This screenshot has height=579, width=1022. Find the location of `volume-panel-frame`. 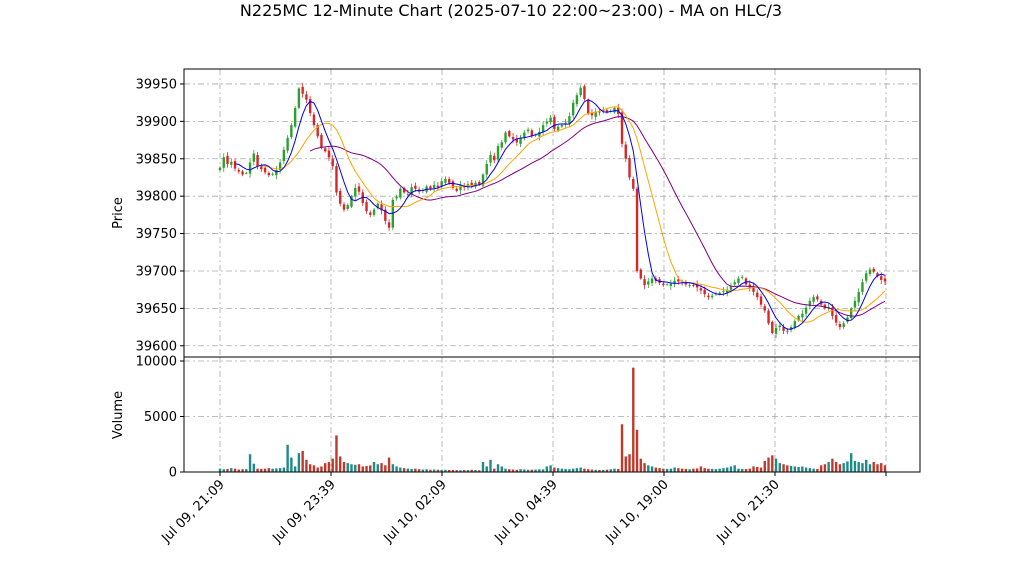

volume-panel-frame is located at coordinates (552, 414).